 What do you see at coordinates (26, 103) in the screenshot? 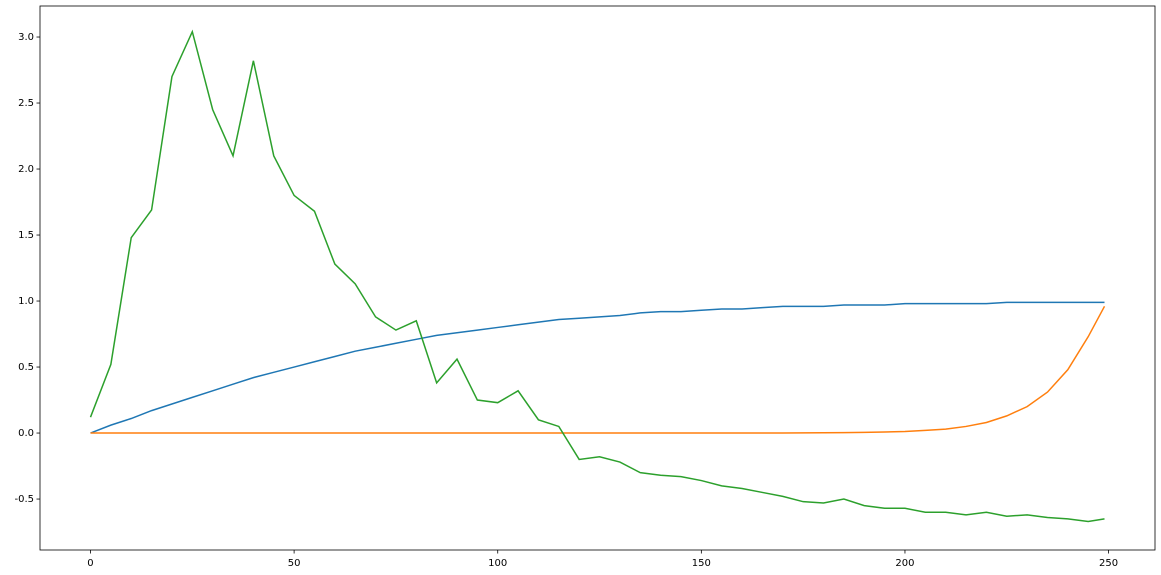
I see `y-tick-label: 2.5` at bounding box center [26, 103].